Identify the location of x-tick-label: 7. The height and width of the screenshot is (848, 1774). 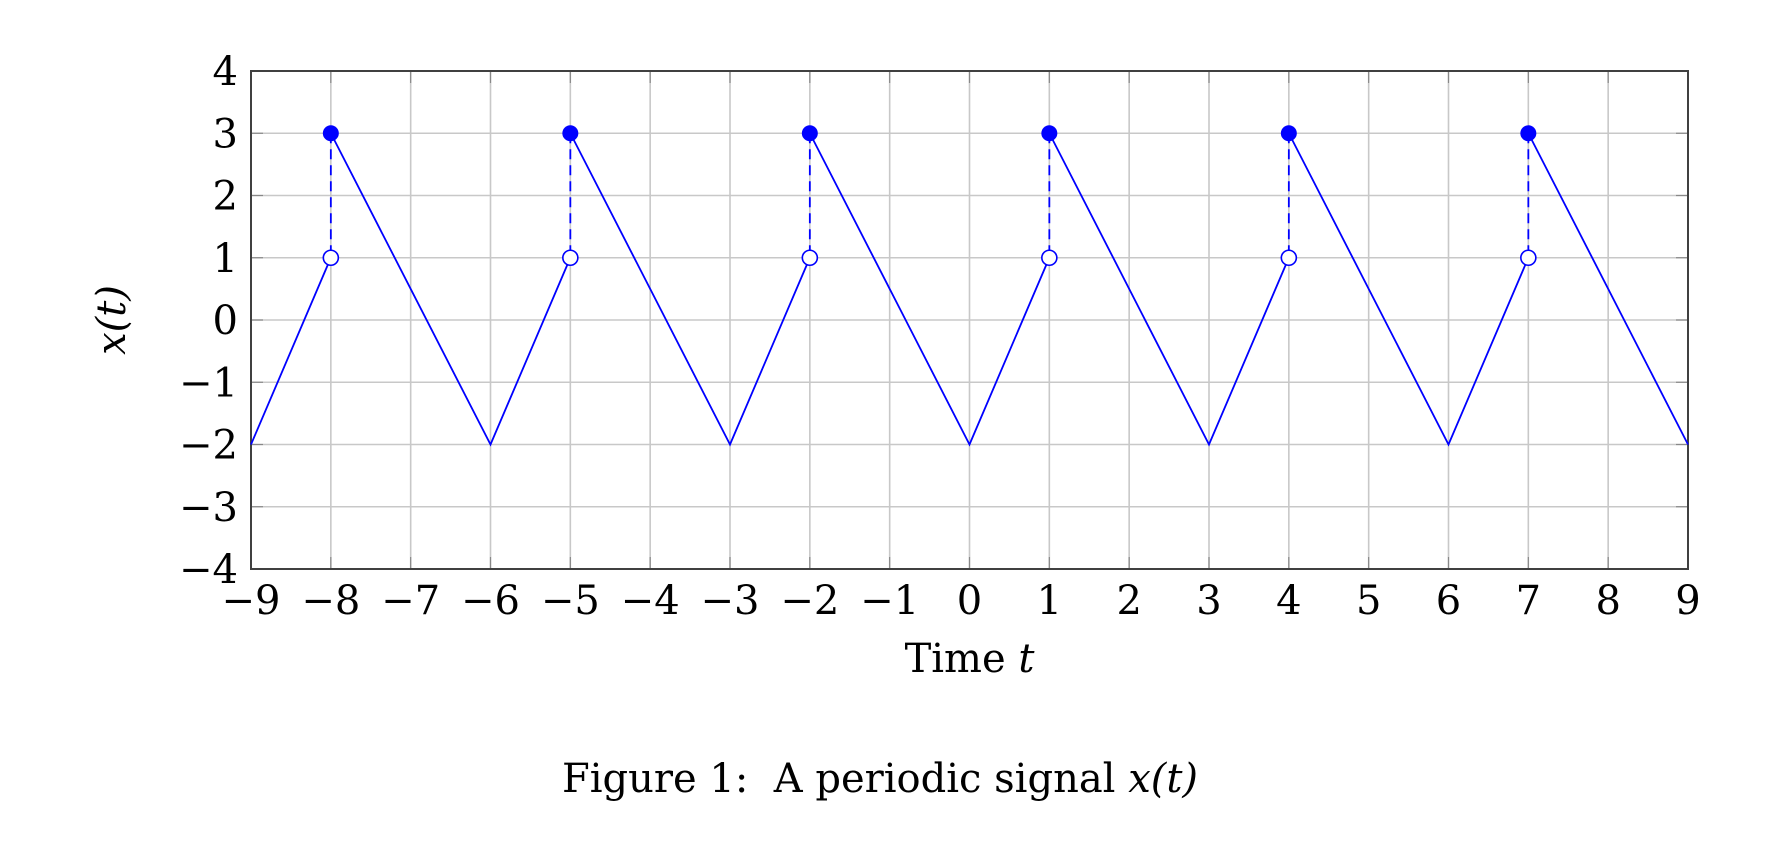
(1528, 601).